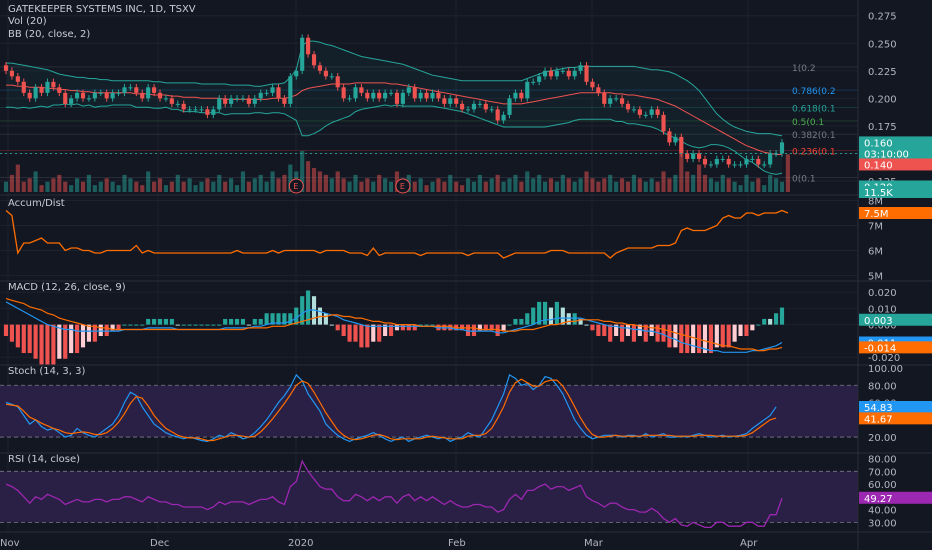 The image size is (932, 550). What do you see at coordinates (457, 543) in the screenshot?
I see `x-tick-feb: Feb` at bounding box center [457, 543].